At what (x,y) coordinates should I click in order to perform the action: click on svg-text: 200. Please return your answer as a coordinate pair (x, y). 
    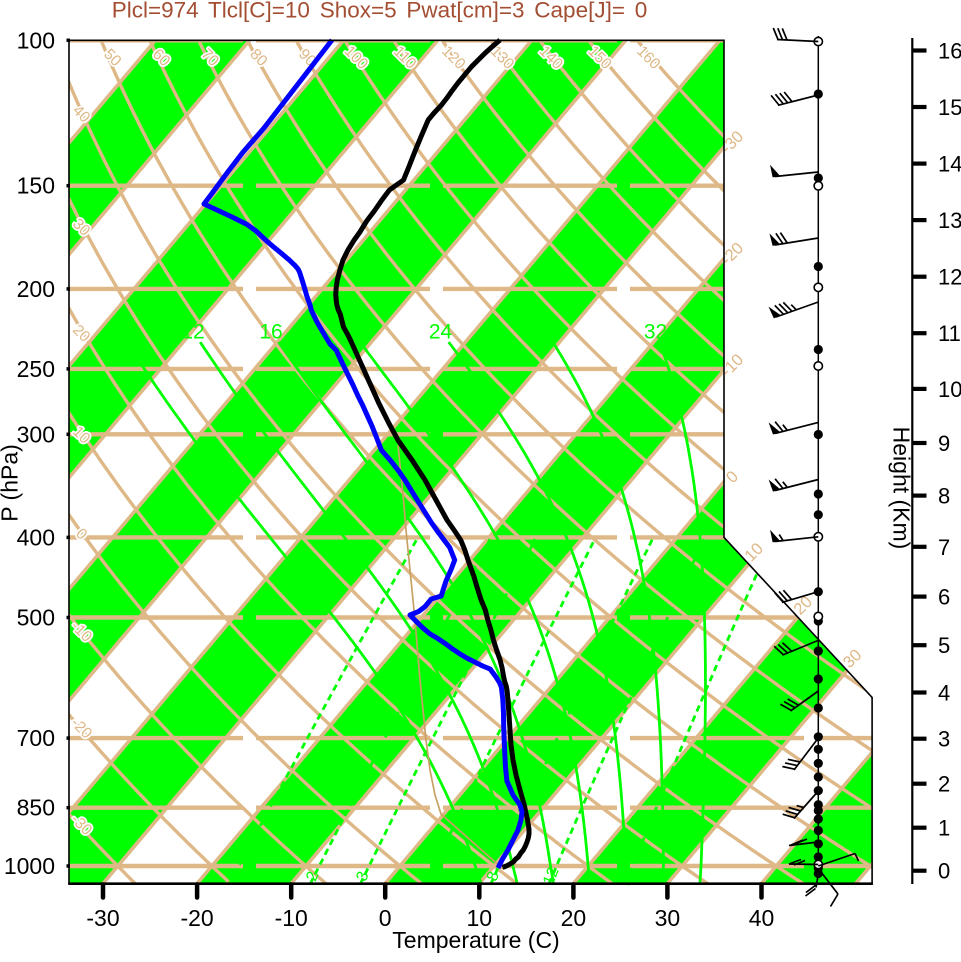
    Looking at the image, I should click on (36, 289).